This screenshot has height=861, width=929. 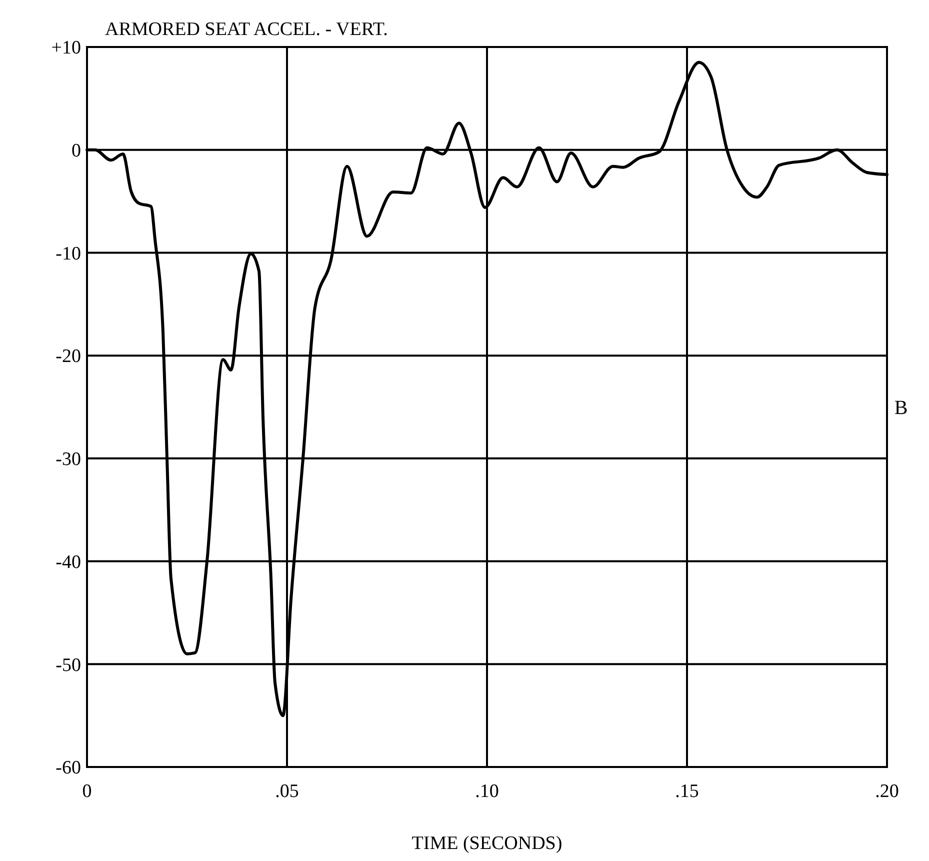 What do you see at coordinates (68, 459) in the screenshot?
I see `y-tick-label: -30` at bounding box center [68, 459].